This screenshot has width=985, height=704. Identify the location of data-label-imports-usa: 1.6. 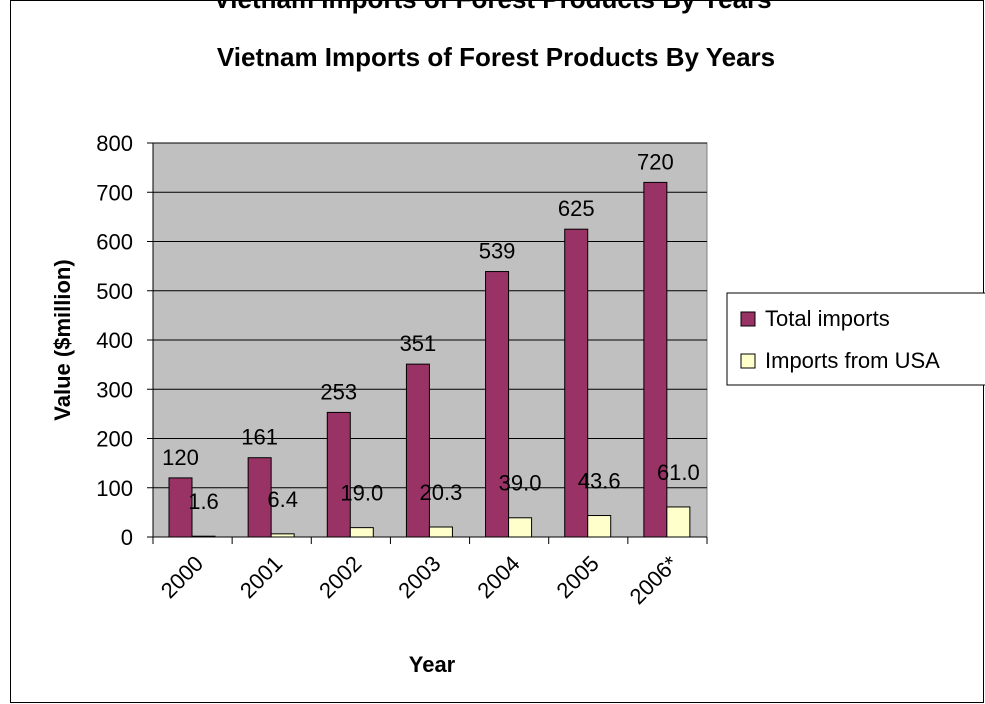
(203, 501).